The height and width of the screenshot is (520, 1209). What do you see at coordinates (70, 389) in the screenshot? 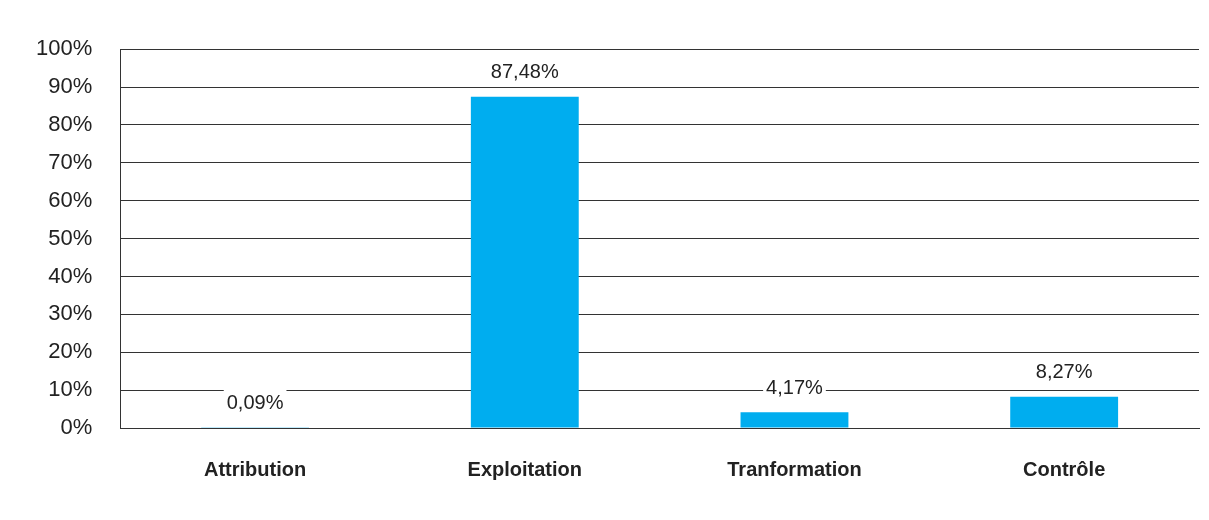
I see `y-tick-label: 10%` at bounding box center [70, 389].